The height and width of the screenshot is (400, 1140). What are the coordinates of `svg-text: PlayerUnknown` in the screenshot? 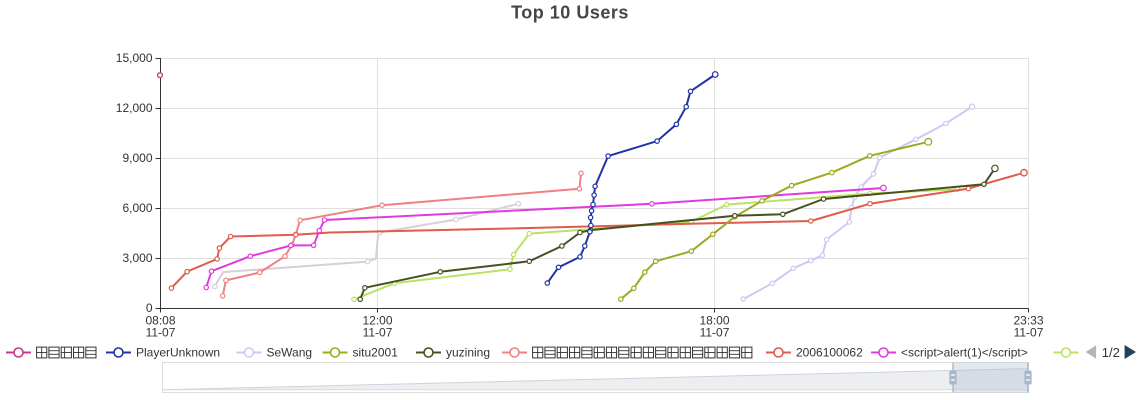 It's located at (178, 353).